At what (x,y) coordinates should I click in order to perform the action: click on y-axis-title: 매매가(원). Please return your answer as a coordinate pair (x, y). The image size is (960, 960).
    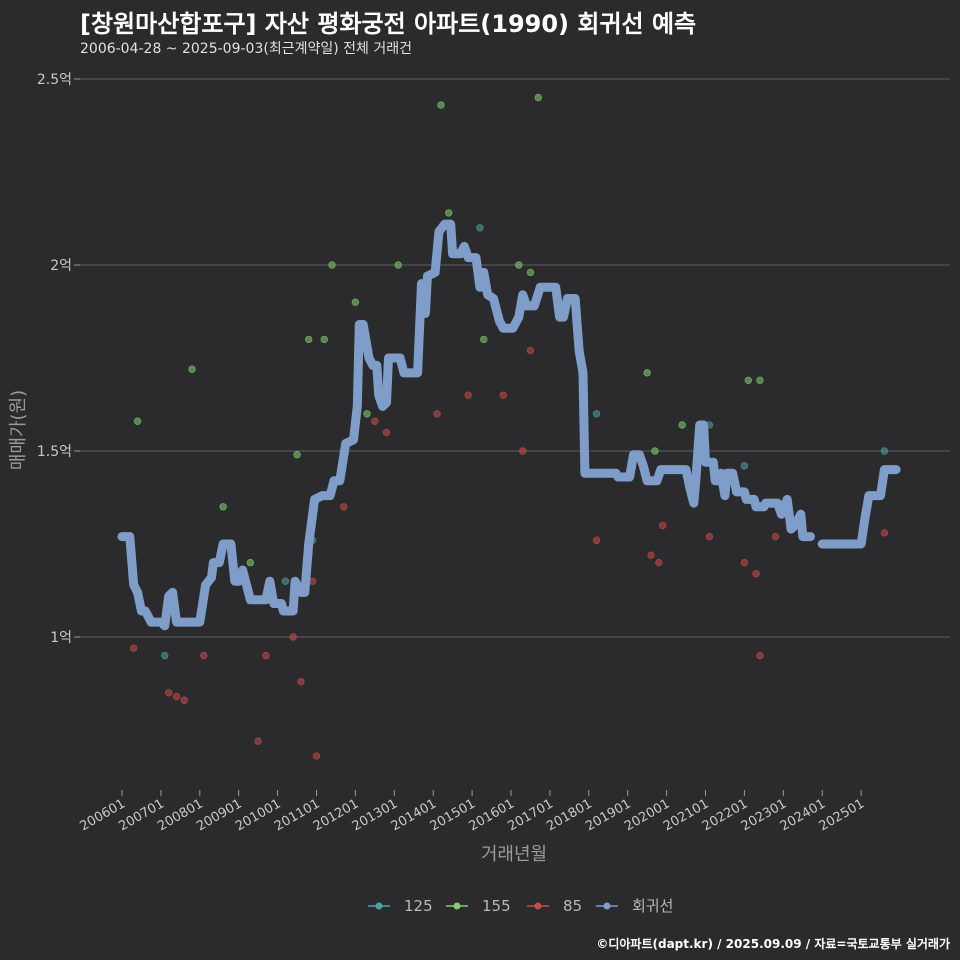
    Looking at the image, I should click on (18, 430).